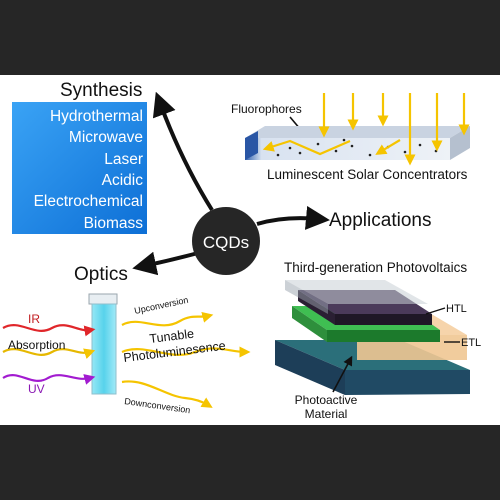 This screenshot has height=500, width=500. I want to click on pv-active-label-line1: Photoactive, so click(326, 400).